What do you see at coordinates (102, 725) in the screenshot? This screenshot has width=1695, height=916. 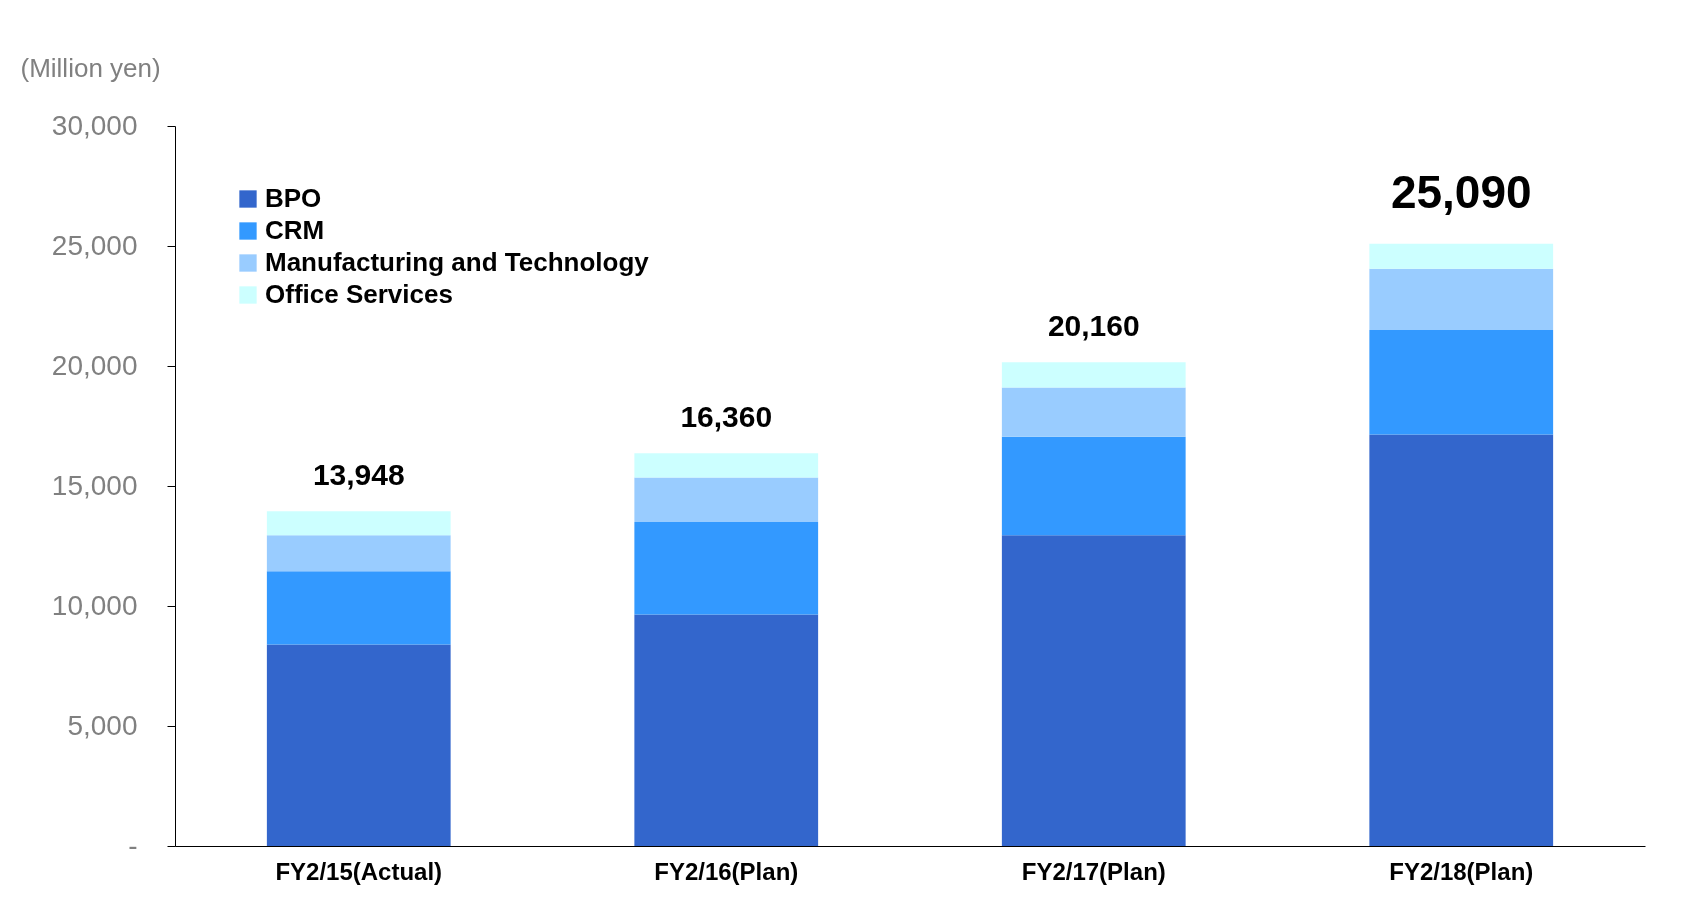 I see `y-tick-label: 5,000` at bounding box center [102, 725].